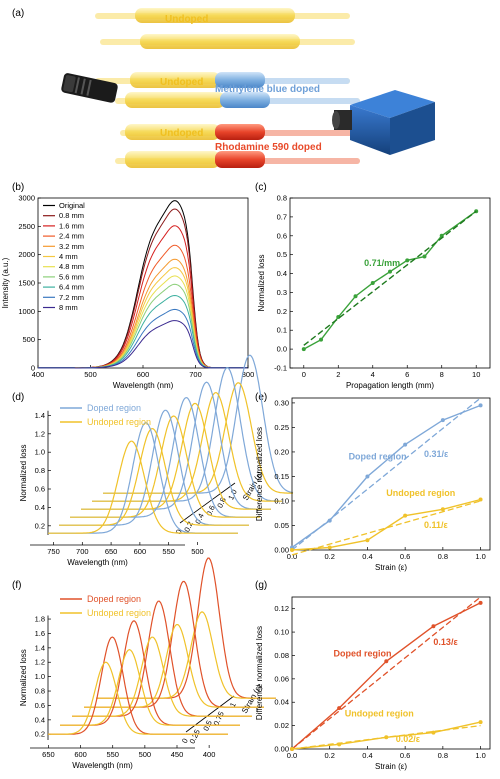 The width and height of the screenshot is (500, 779). What do you see at coordinates (329, 755) in the screenshot?
I see `x-tick-label: 0.2` at bounding box center [329, 755].